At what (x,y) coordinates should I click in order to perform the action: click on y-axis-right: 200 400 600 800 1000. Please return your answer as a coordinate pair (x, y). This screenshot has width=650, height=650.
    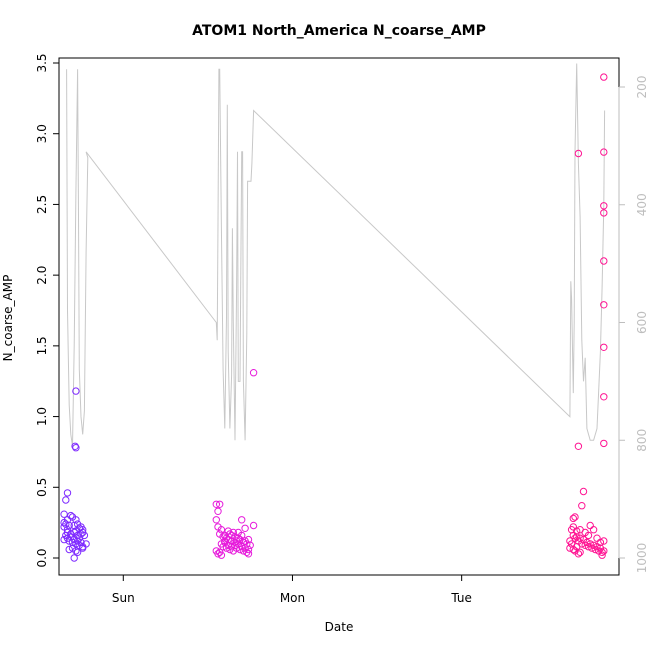
    Looking at the image, I should click on (633, 325).